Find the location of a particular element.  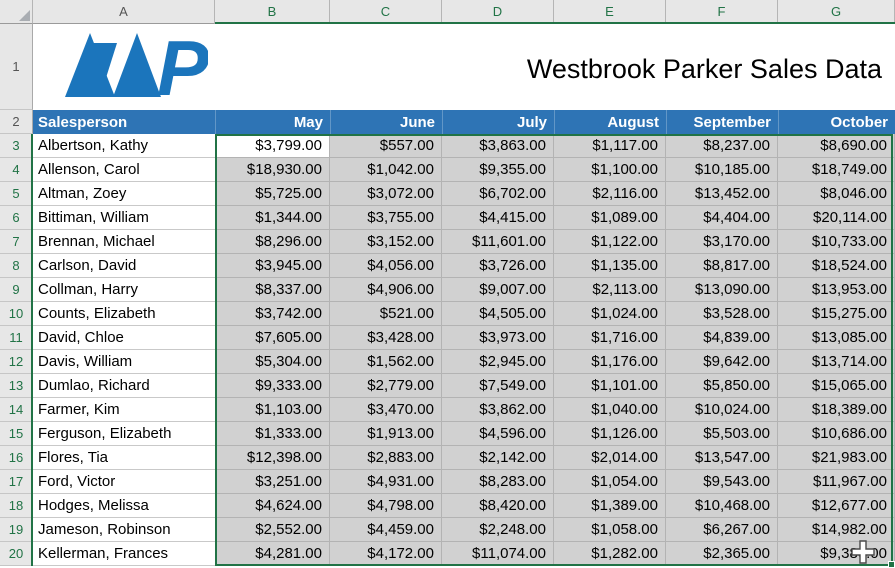

cell-B11: $7,605.00 is located at coordinates (272, 338).